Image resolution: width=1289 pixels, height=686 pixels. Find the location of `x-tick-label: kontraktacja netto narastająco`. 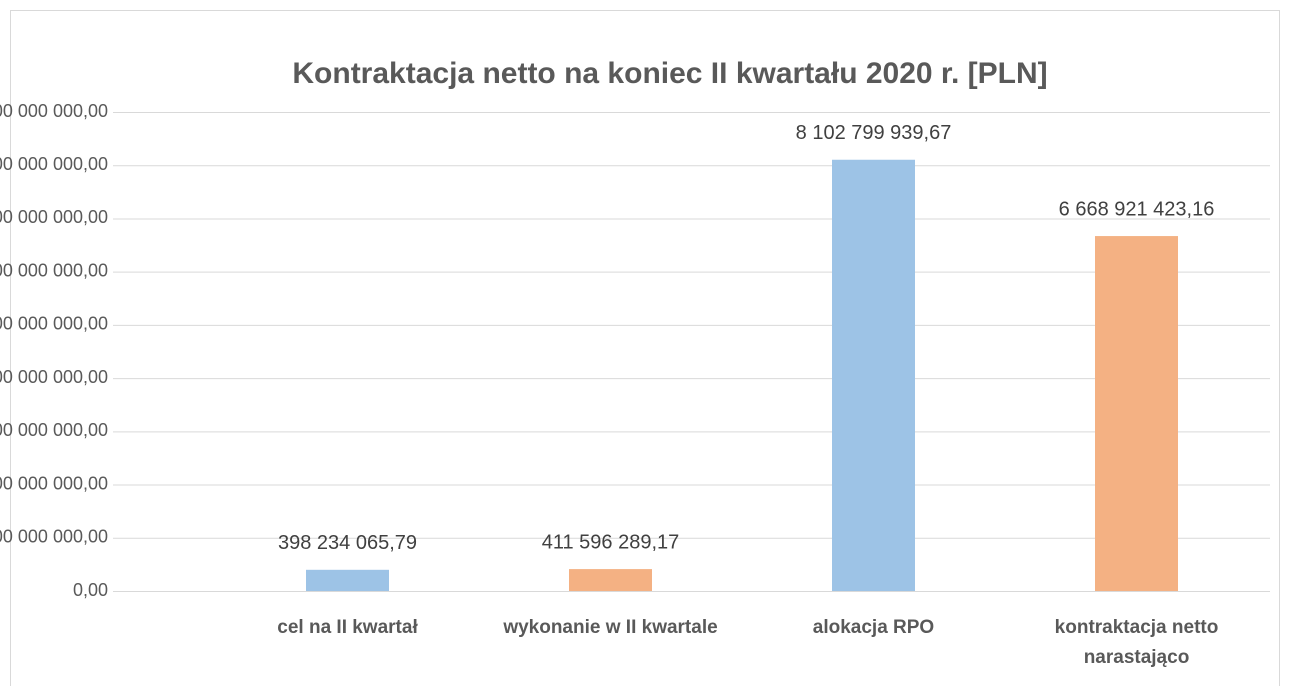

x-tick-label: kontraktacja netto narastająco is located at coordinates (1136, 642).